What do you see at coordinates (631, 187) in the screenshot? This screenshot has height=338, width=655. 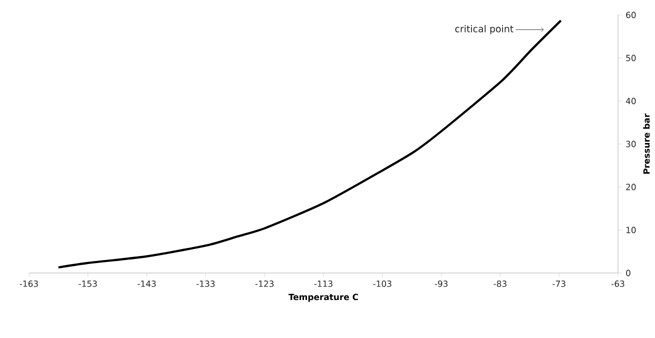 I see `y-tick-label: 20` at bounding box center [631, 187].